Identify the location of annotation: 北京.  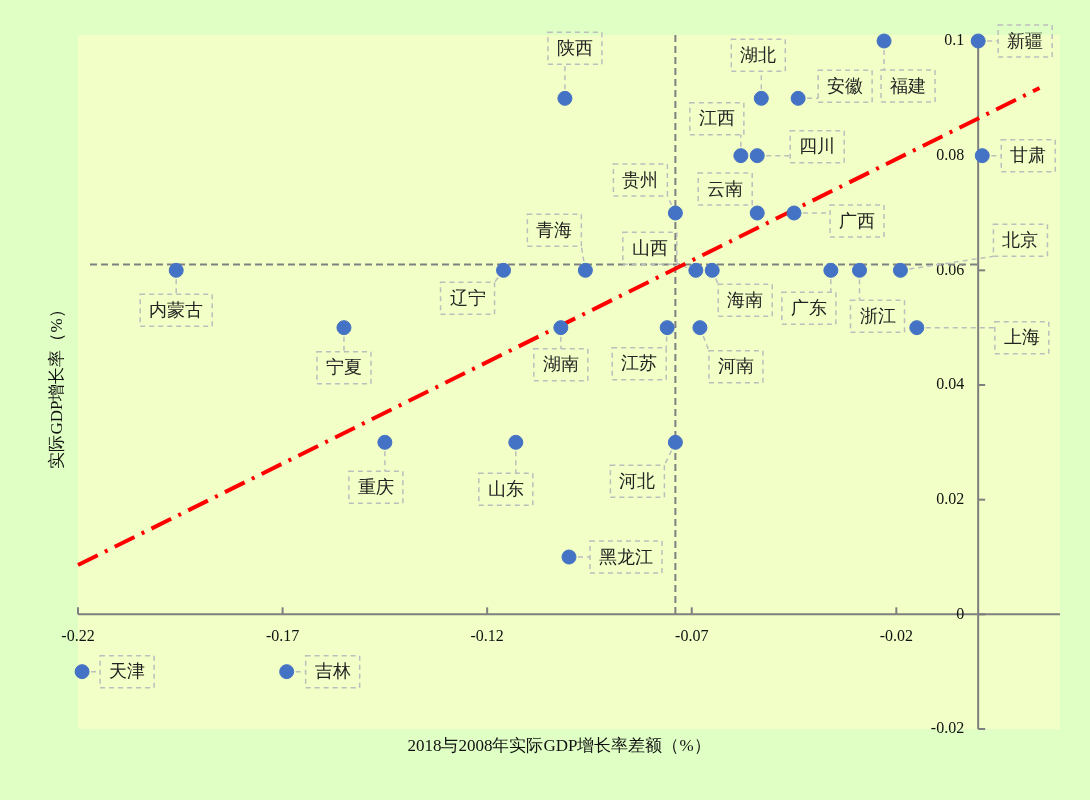
(1020, 240).